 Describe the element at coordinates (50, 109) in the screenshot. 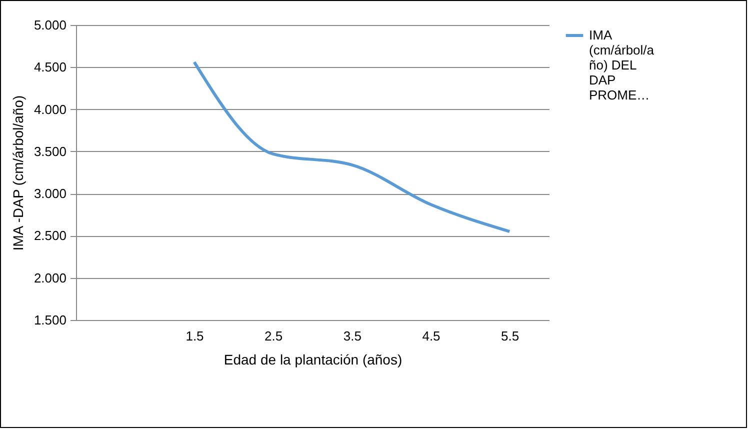

I see `y-tick-label: 4.000` at that location.